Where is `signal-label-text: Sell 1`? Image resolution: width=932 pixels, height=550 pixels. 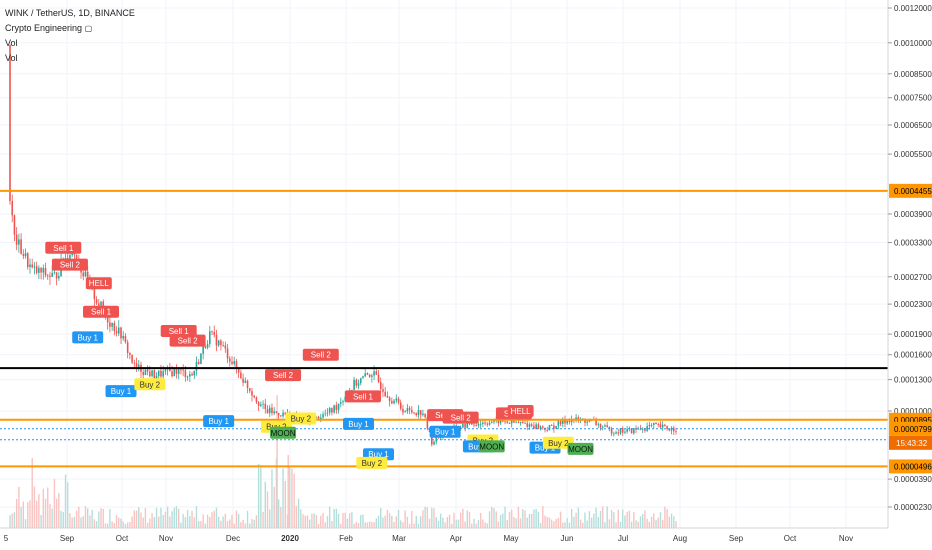 signal-label-text: Sell 1 is located at coordinates (63, 248).